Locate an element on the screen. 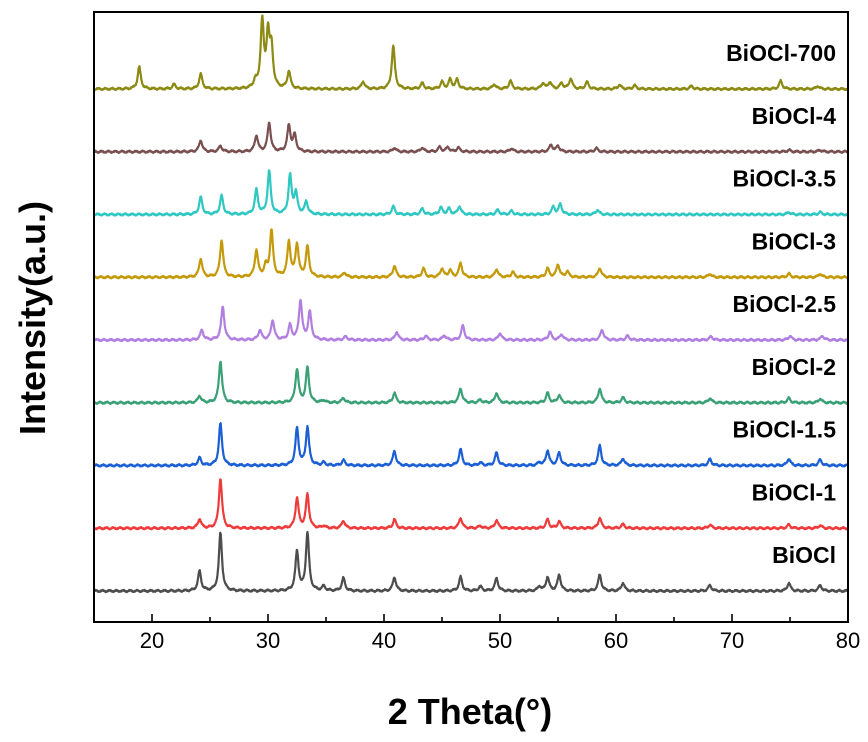  x-tick-label: 70 is located at coordinates (732, 640).